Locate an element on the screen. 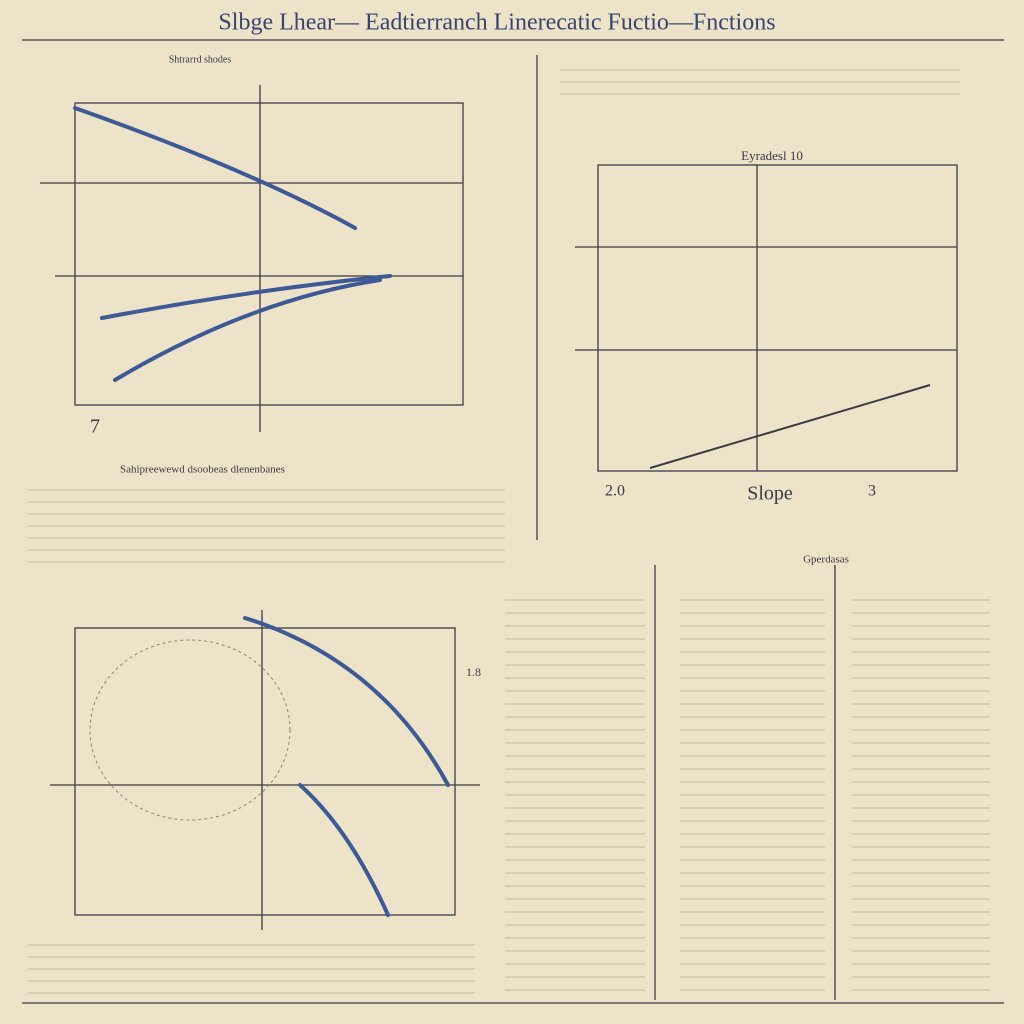 This screenshot has height=1024, width=1024. label: 2.0 is located at coordinates (615, 491).